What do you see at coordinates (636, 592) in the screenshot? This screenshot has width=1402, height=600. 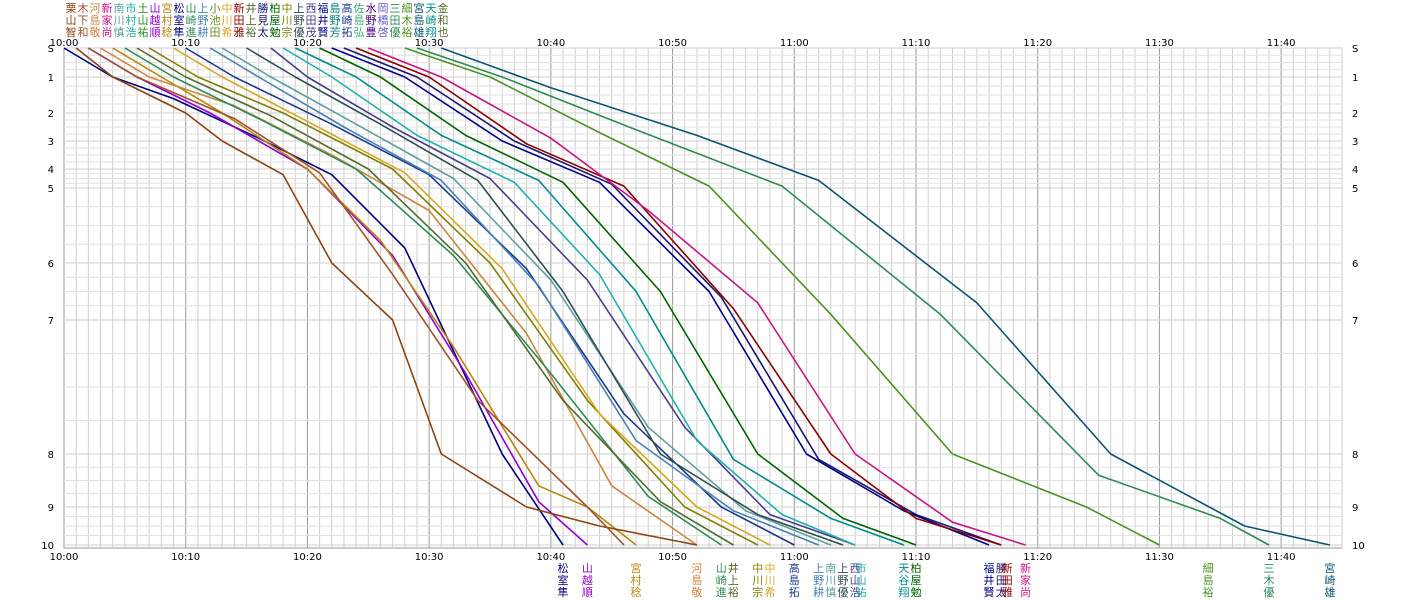 I see `bottom-name-char: 稔` at bounding box center [636, 592].